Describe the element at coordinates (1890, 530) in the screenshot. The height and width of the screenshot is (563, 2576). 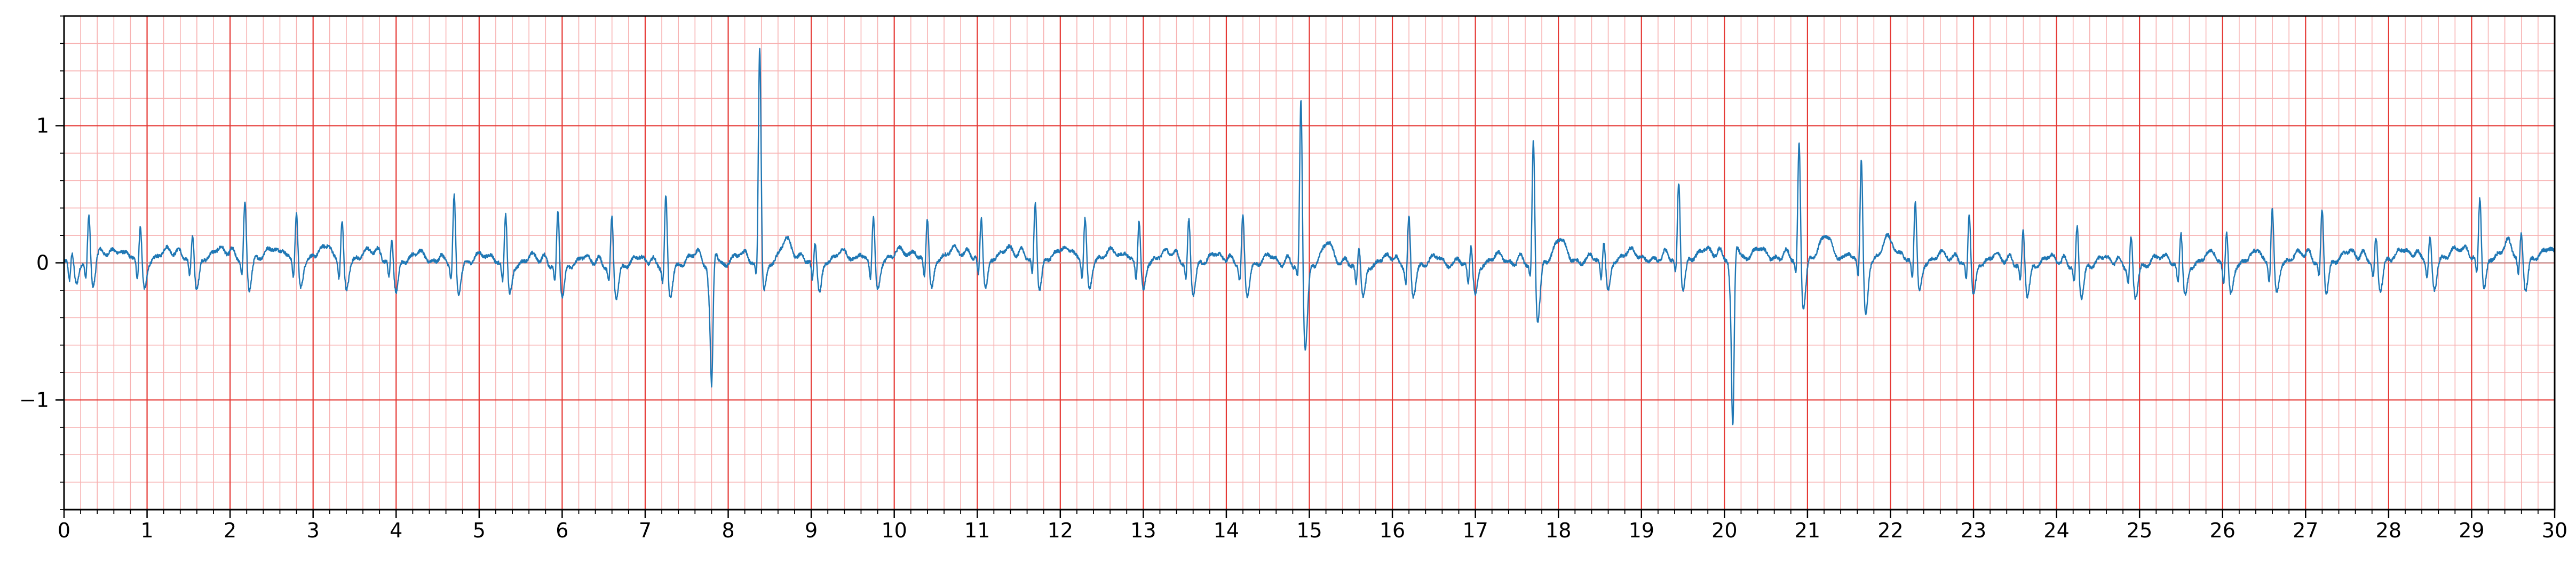
I see `x-tick-label: 22` at that location.